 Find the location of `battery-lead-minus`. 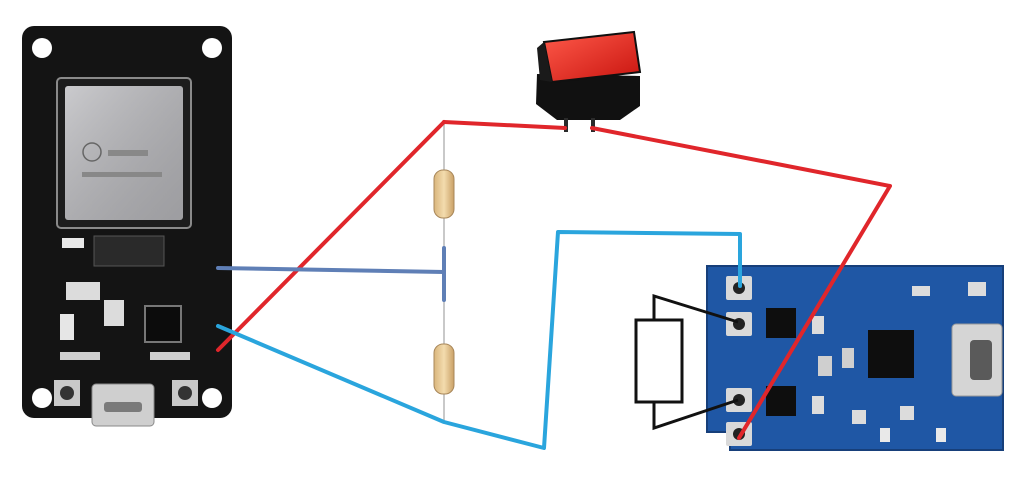

battery-lead-minus is located at coordinates (695, 308).